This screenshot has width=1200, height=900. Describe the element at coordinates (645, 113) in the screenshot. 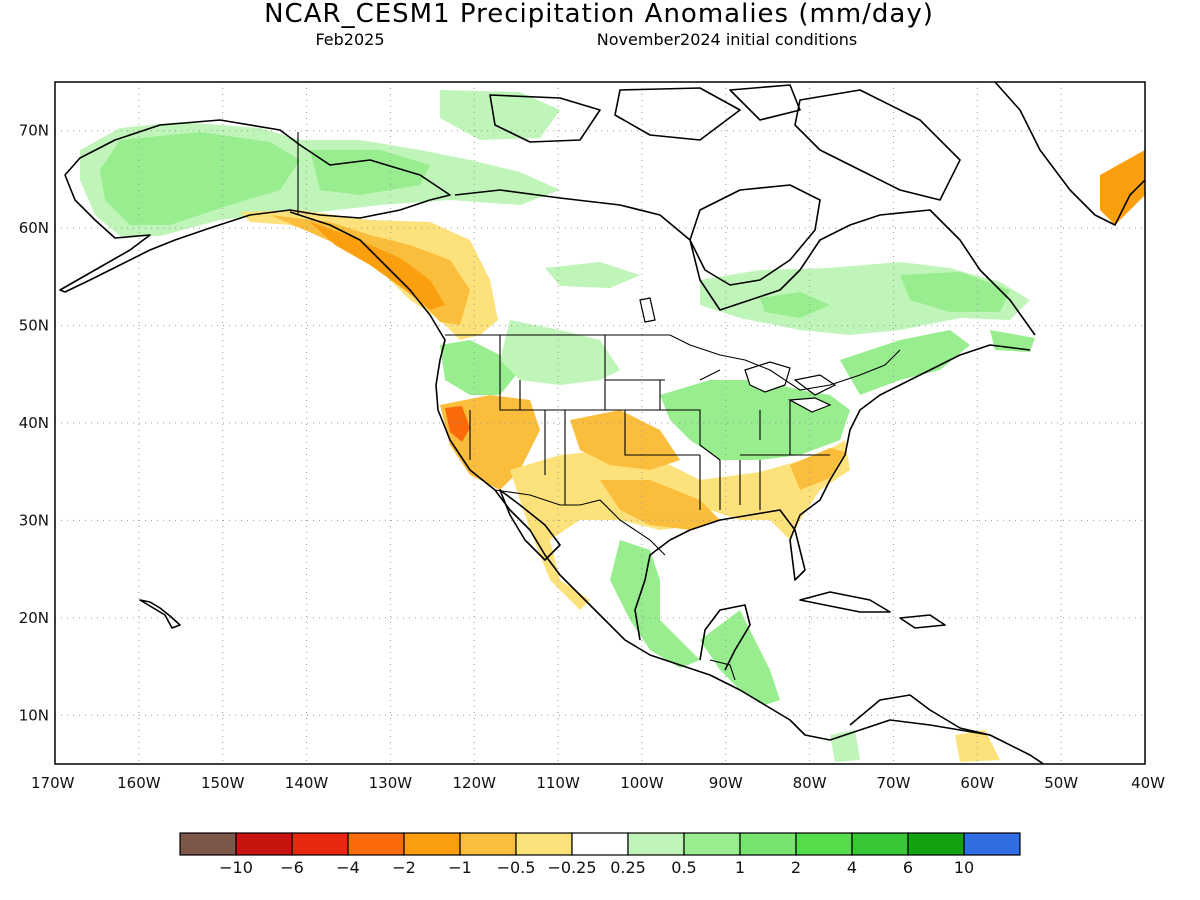

I see `coastline-arctic-islands` at that location.